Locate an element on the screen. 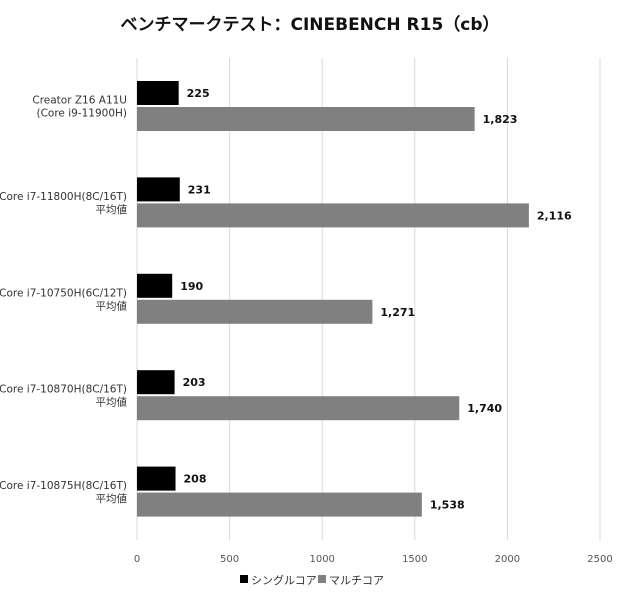  legend-label: マルチコア is located at coordinates (356, 580).